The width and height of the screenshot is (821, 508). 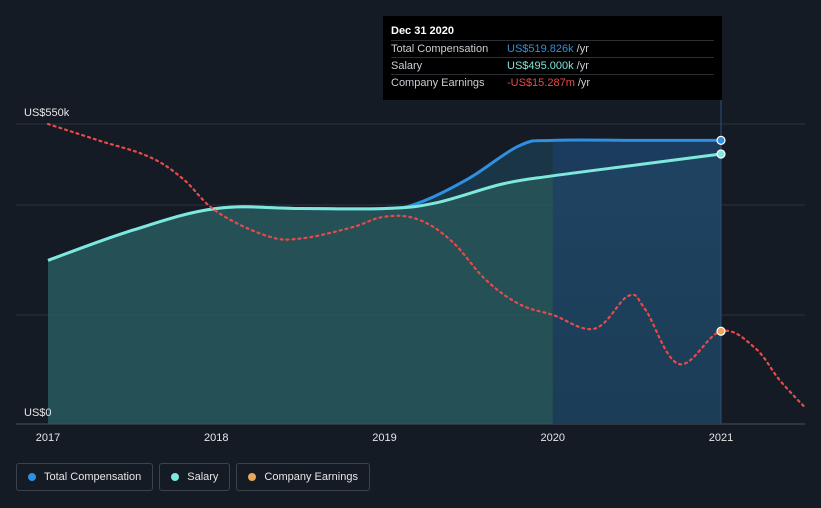 I want to click on x-tick-label: 2020, so click(x=553, y=438).